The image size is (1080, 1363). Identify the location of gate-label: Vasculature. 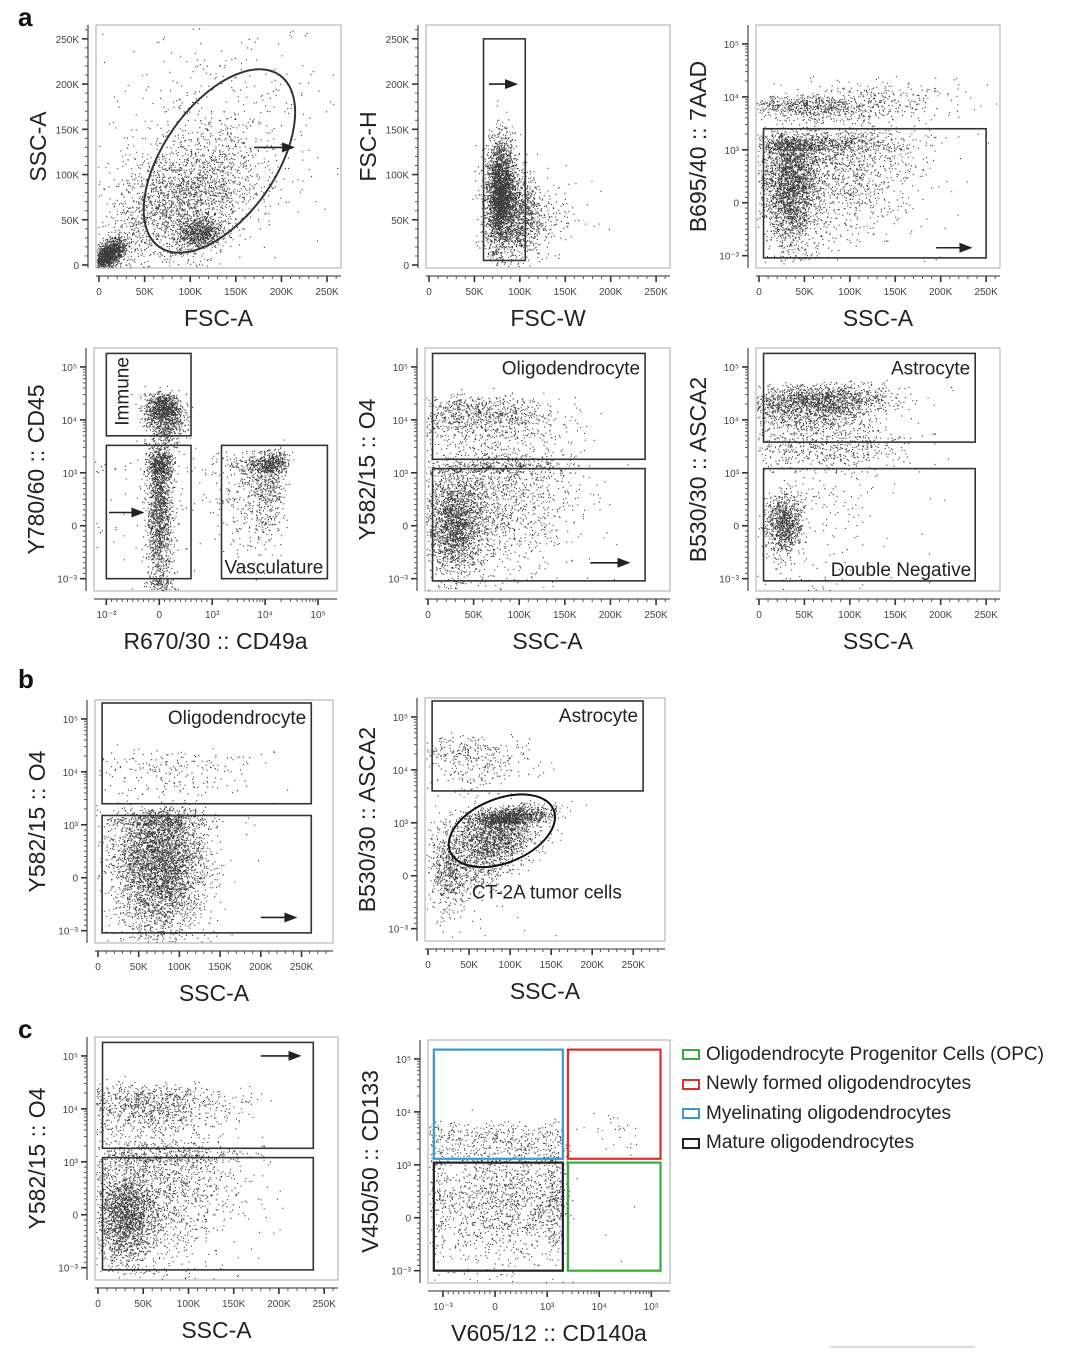
(273, 568).